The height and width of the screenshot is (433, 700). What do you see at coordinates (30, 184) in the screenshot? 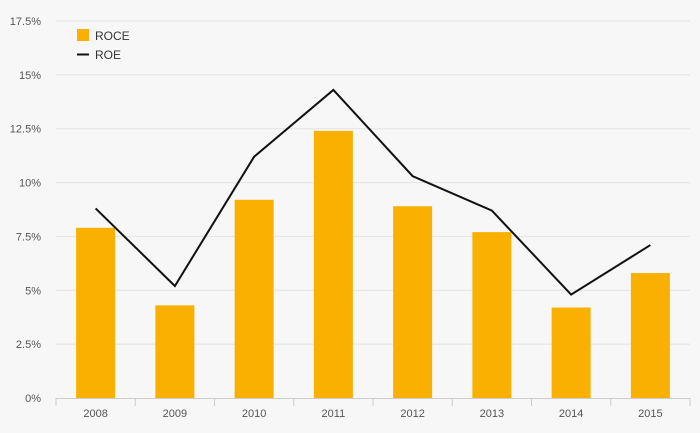
I see `y-tick-label: 10%` at bounding box center [30, 184].